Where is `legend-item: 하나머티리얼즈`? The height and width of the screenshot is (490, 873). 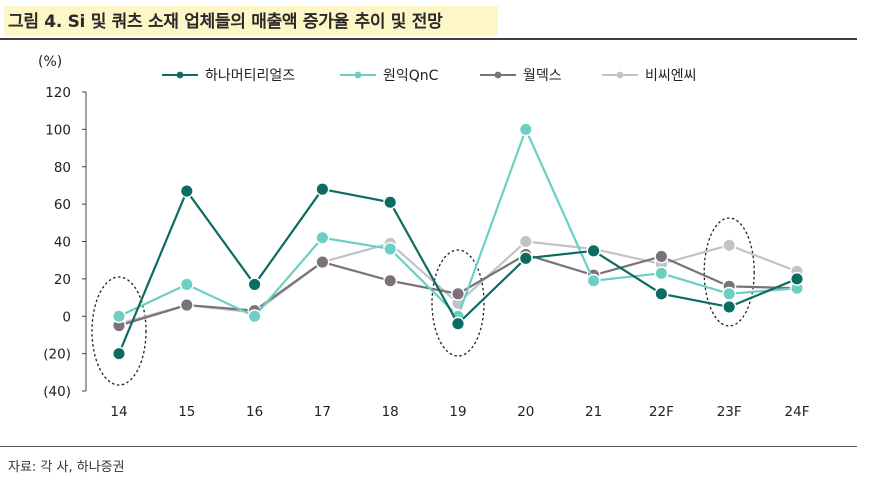
legend-item: 하나머티리얼즈 is located at coordinates (228, 76).